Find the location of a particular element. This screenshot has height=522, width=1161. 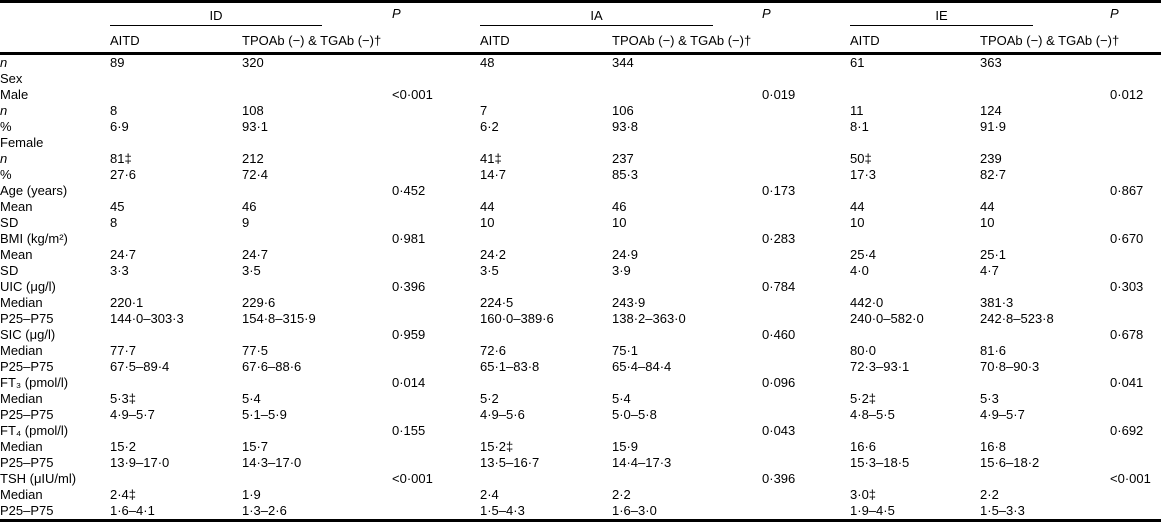

group-header-cell-ia: IA is located at coordinates (621, 15).